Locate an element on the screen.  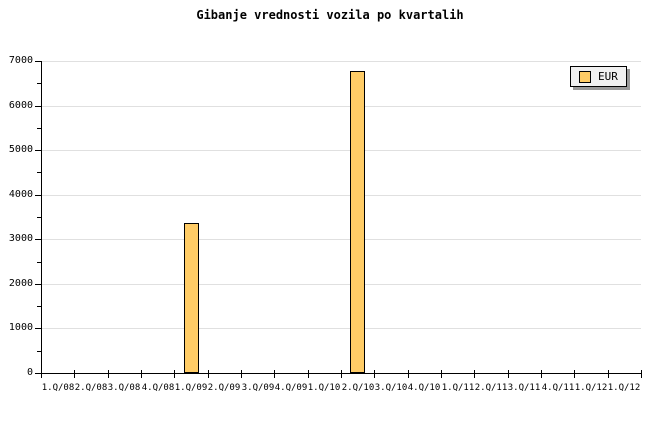
y-tick-label: 3000 is located at coordinates (20, 238).